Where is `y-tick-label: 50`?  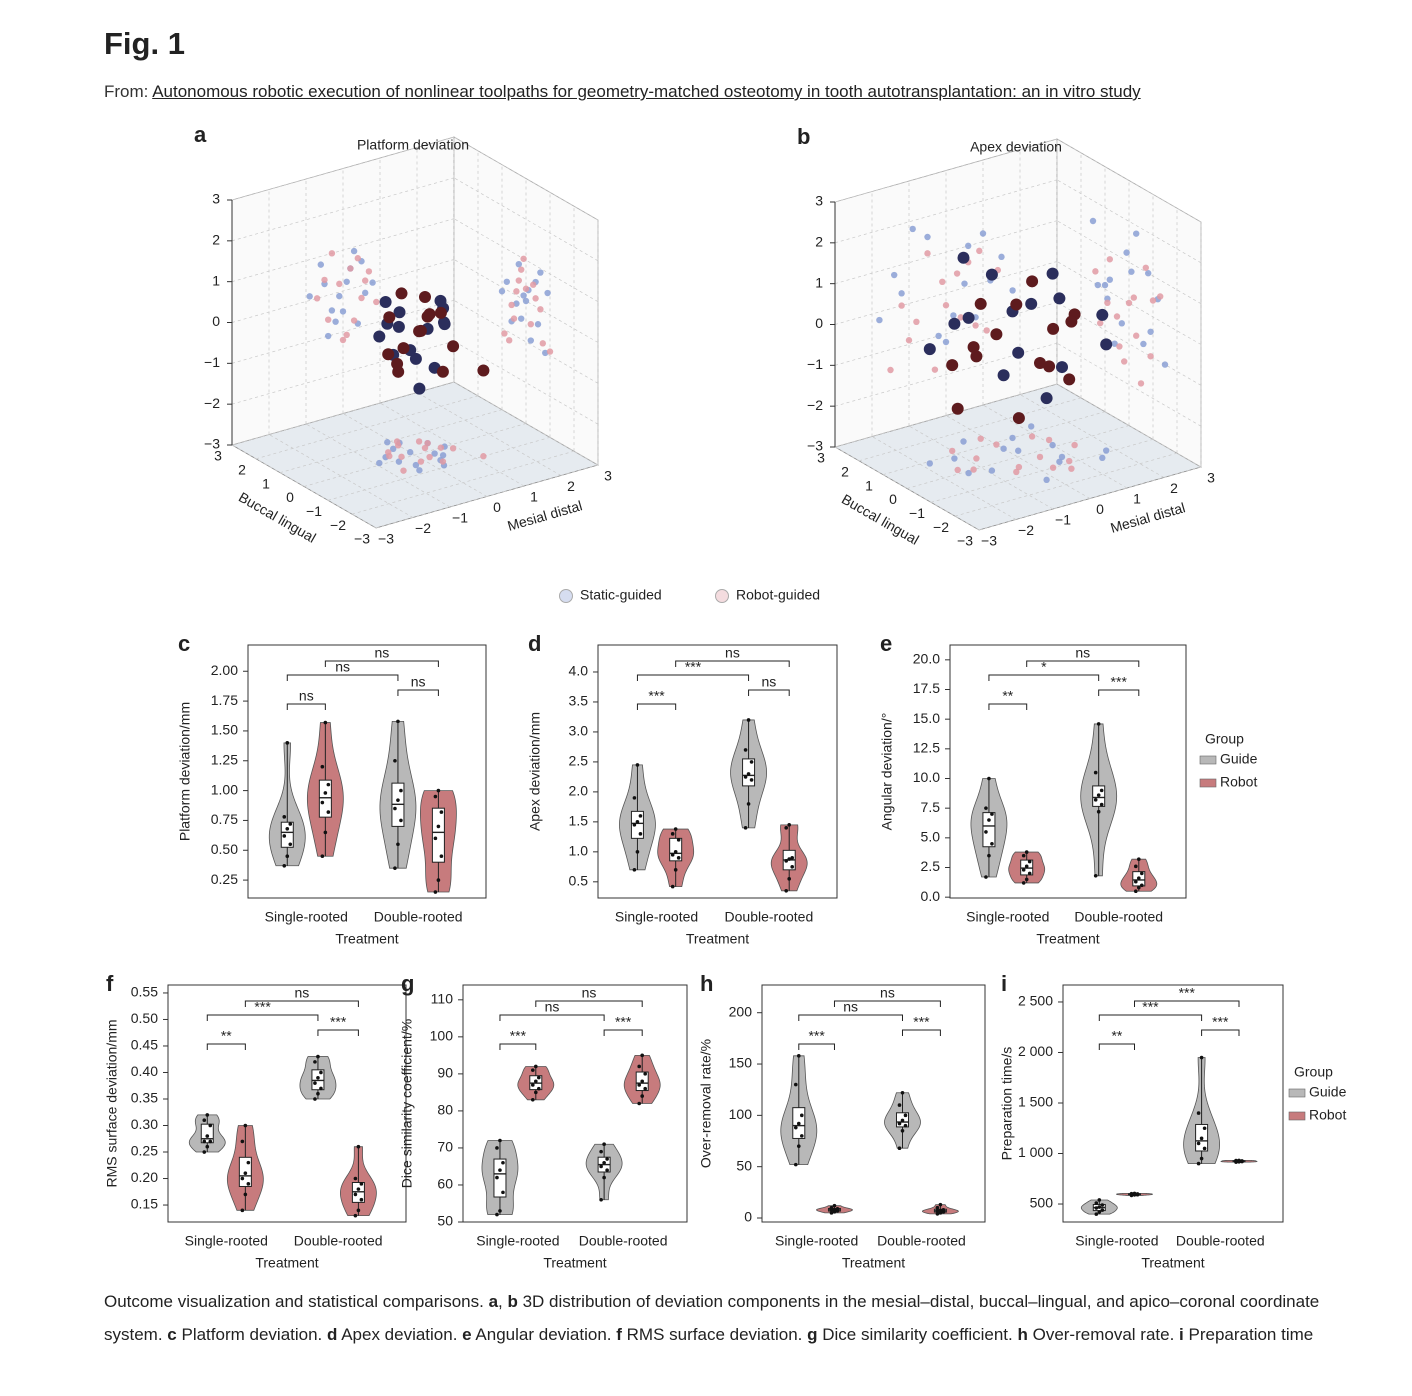 y-tick-label: 50 is located at coordinates (445, 1221).